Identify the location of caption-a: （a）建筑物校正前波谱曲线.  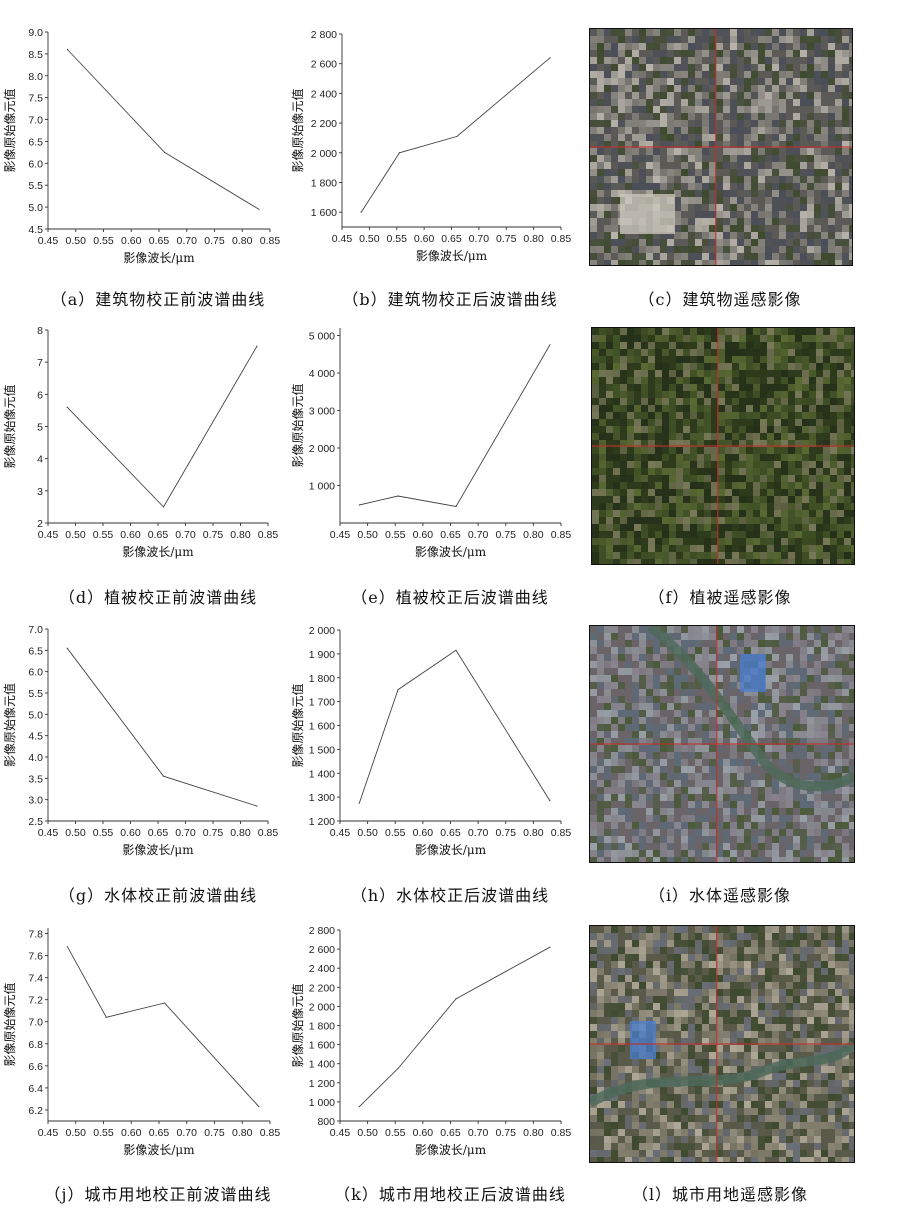
(158, 299).